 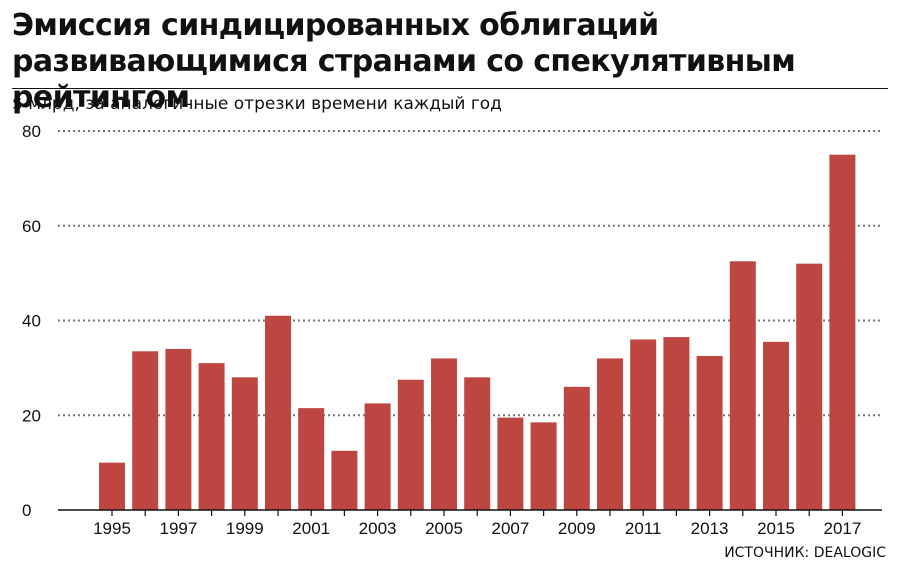 What do you see at coordinates (776, 425) in the screenshot?
I see `bar-2015` at bounding box center [776, 425].